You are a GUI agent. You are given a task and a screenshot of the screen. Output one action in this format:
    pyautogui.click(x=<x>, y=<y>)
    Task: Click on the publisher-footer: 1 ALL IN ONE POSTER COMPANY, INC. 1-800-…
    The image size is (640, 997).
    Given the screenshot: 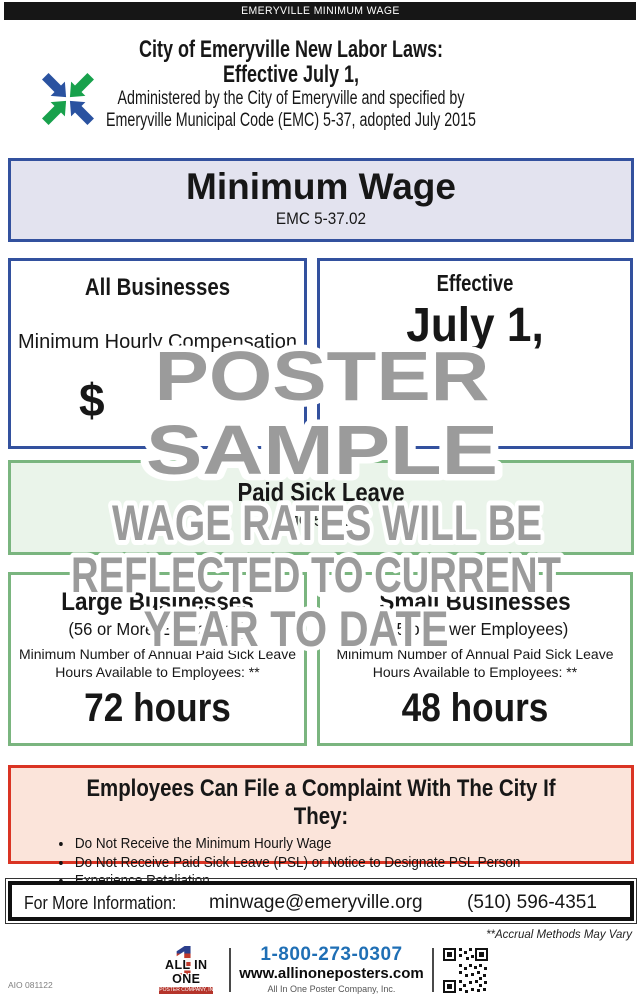 What is the action you would take?
    pyautogui.click(x=320, y=967)
    